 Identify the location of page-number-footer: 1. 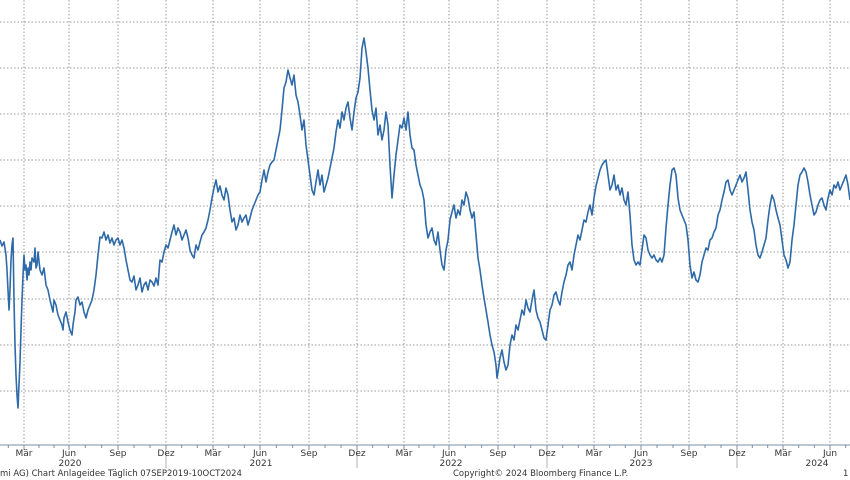
(846, 474).